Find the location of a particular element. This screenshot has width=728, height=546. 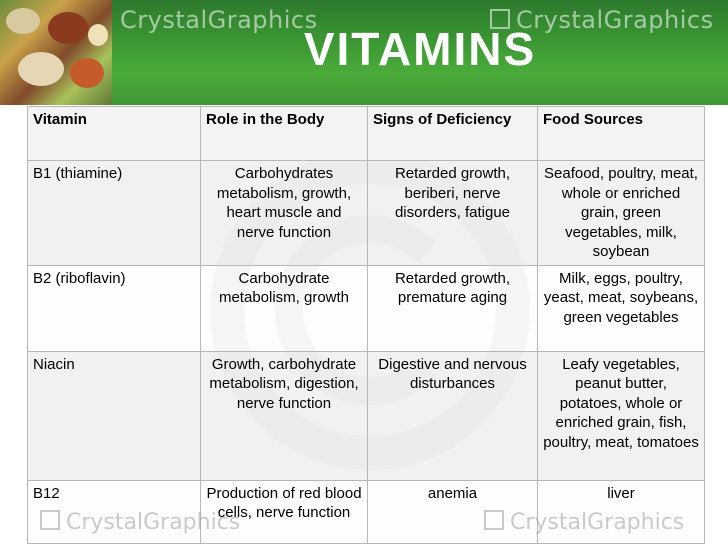

cell-vitamin: Niacin is located at coordinates (114, 415).